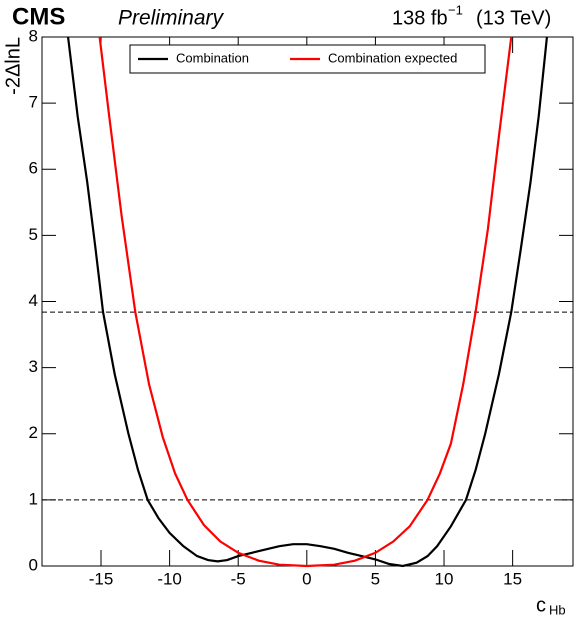 The image size is (580, 625). I want to click on y-tick-label: 3, so click(33, 366).